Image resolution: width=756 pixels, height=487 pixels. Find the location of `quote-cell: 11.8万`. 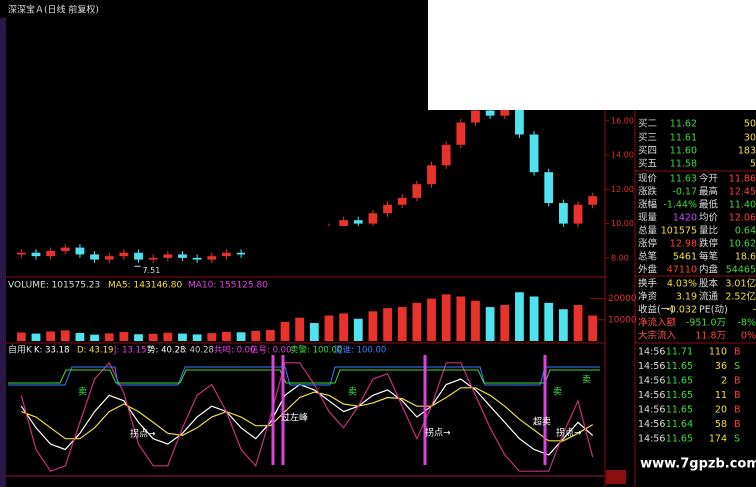

quote-cell: 11.8万 is located at coordinates (710, 336).